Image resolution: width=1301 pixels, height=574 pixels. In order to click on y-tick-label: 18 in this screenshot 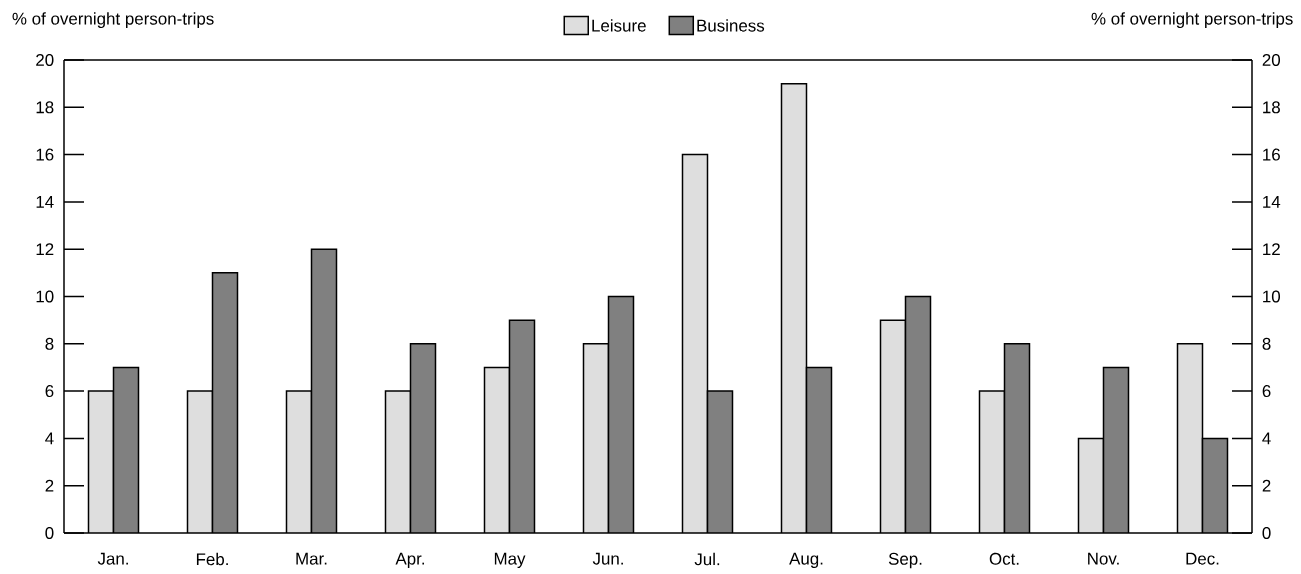, I will do `click(45, 107)`.